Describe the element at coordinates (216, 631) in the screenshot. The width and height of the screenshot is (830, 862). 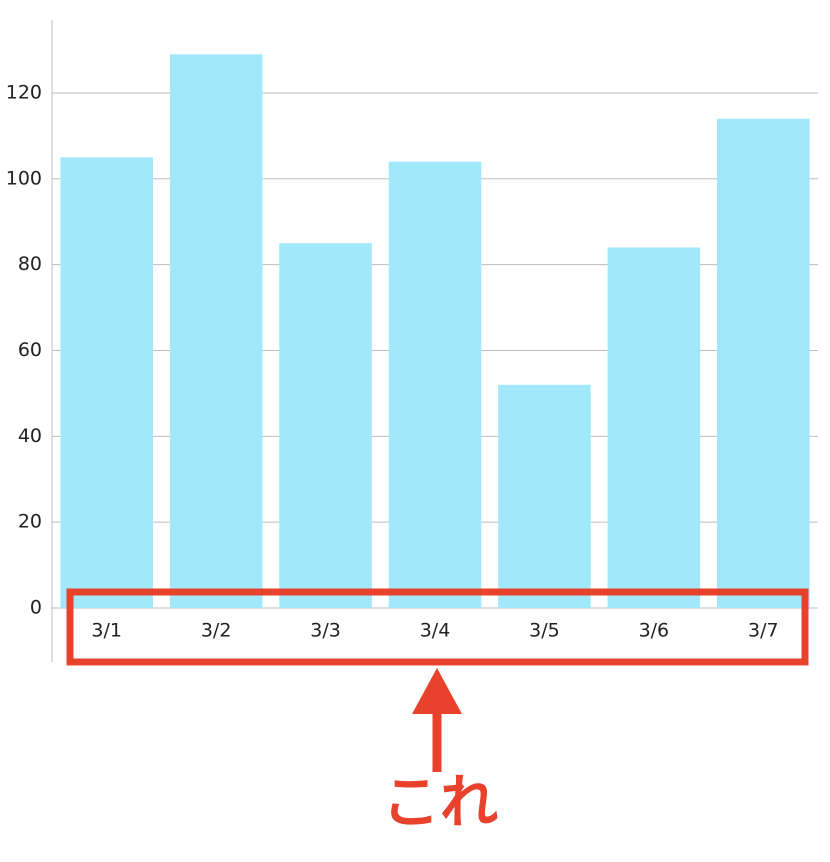
I see `x-tick-label: 3/2` at that location.